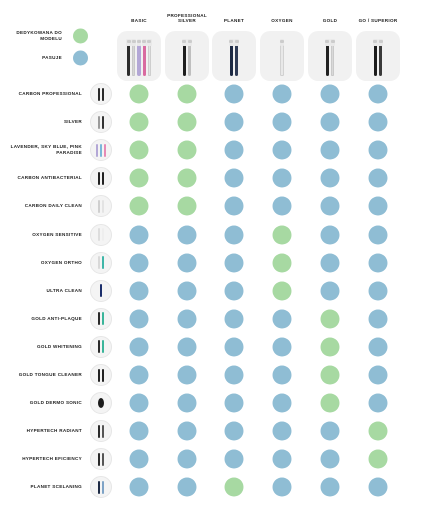 This screenshot has height=512, width=435. I want to click on brush-head-name: HYPERTECH RADIANT, so click(54, 431).